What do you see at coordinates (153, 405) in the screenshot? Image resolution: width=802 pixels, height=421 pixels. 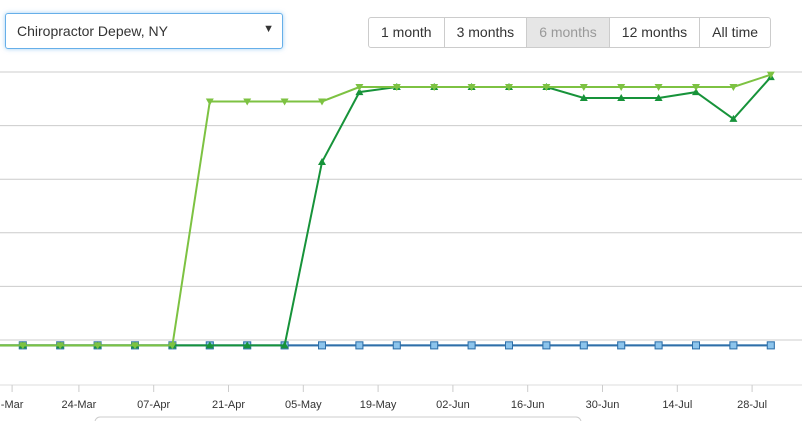 I see `x-tick-label: 07-Apr` at bounding box center [153, 405].